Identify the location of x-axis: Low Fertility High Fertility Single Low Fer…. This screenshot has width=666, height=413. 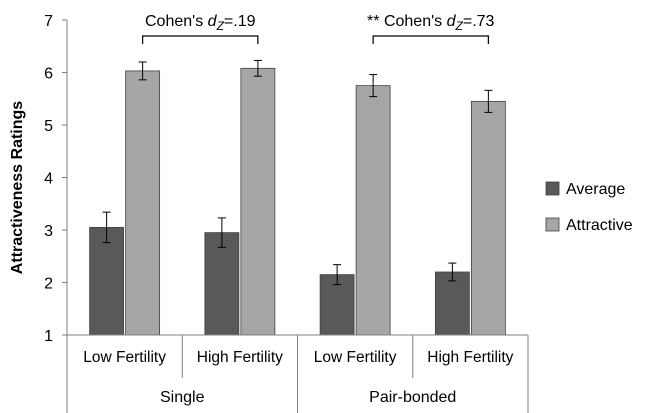
(297, 373).